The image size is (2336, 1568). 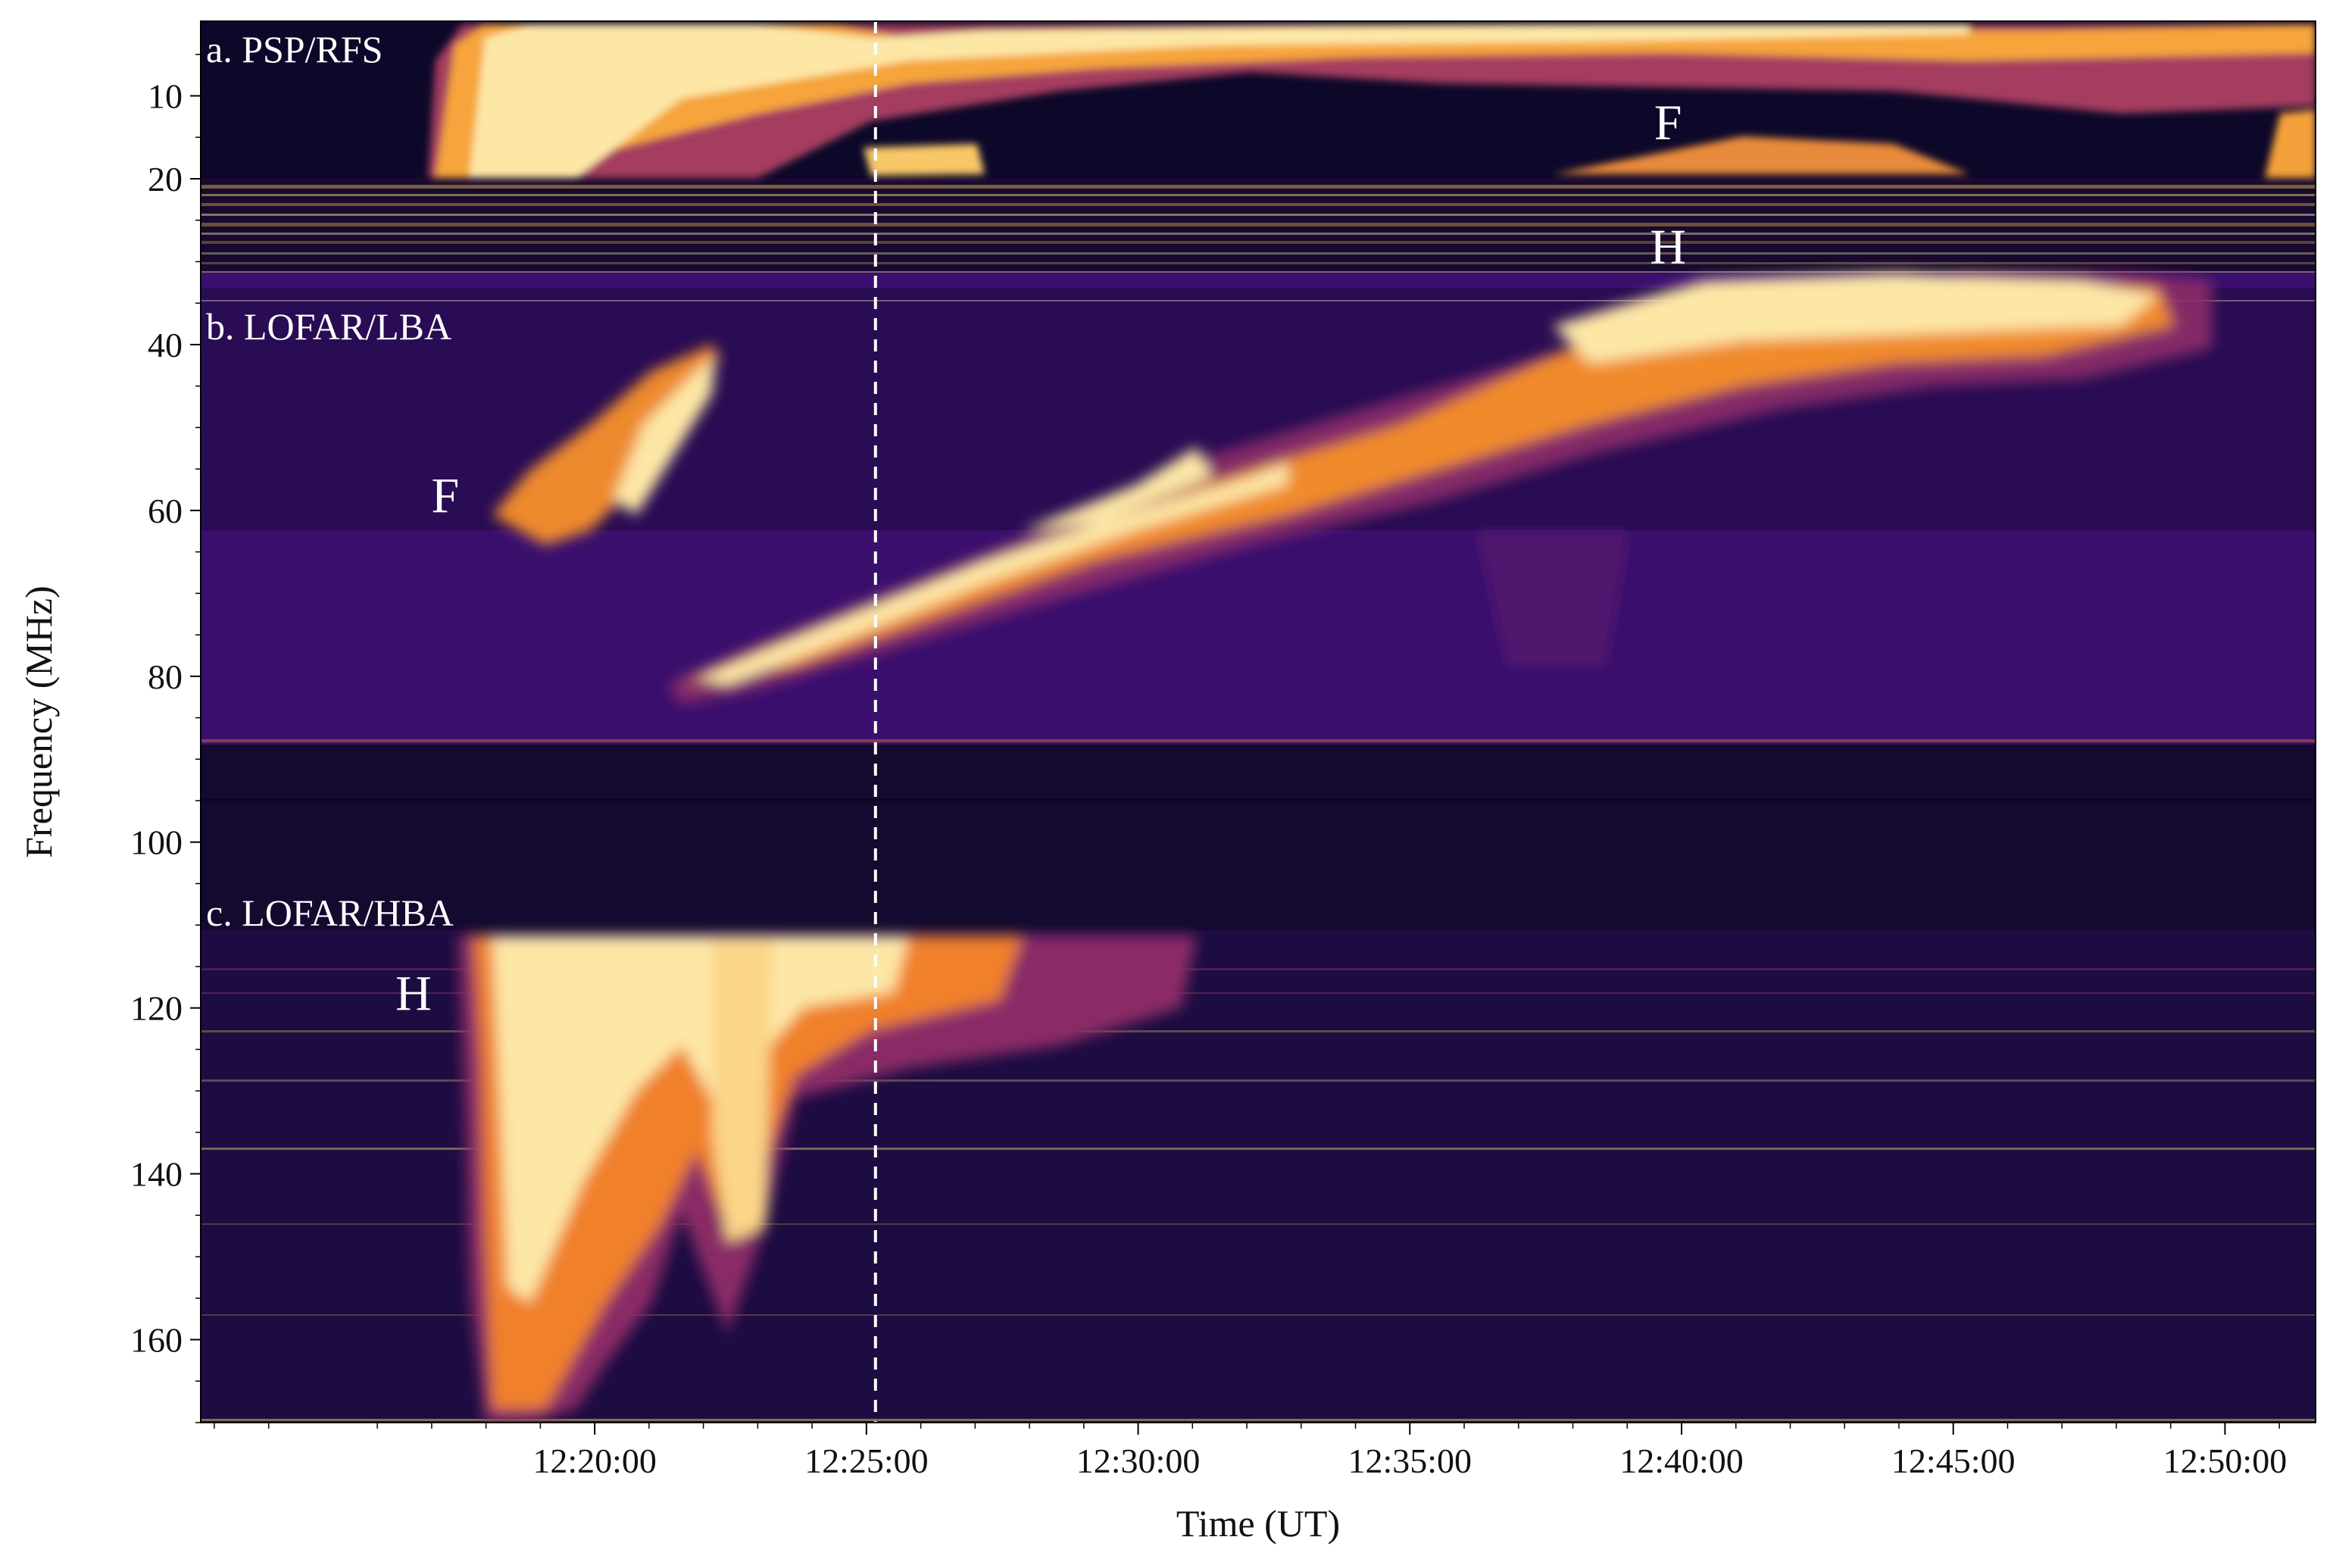 I want to click on x-tick-label: 12:25:00, so click(x=866, y=1461).